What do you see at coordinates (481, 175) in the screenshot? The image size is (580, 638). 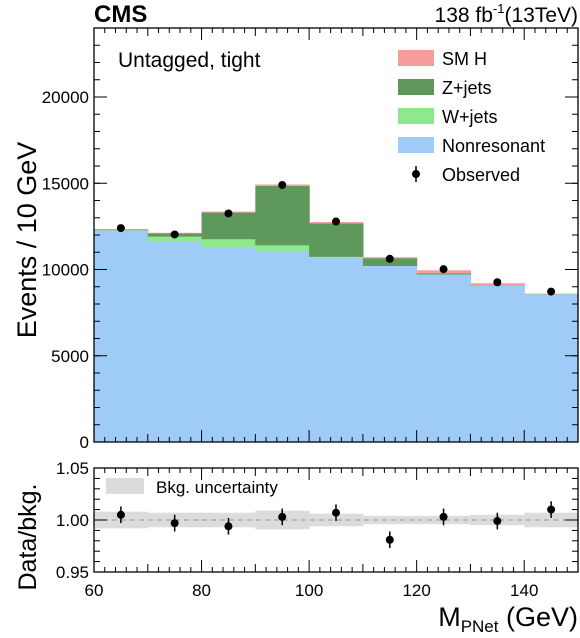 I see `legend-label-observed: Observed` at bounding box center [481, 175].